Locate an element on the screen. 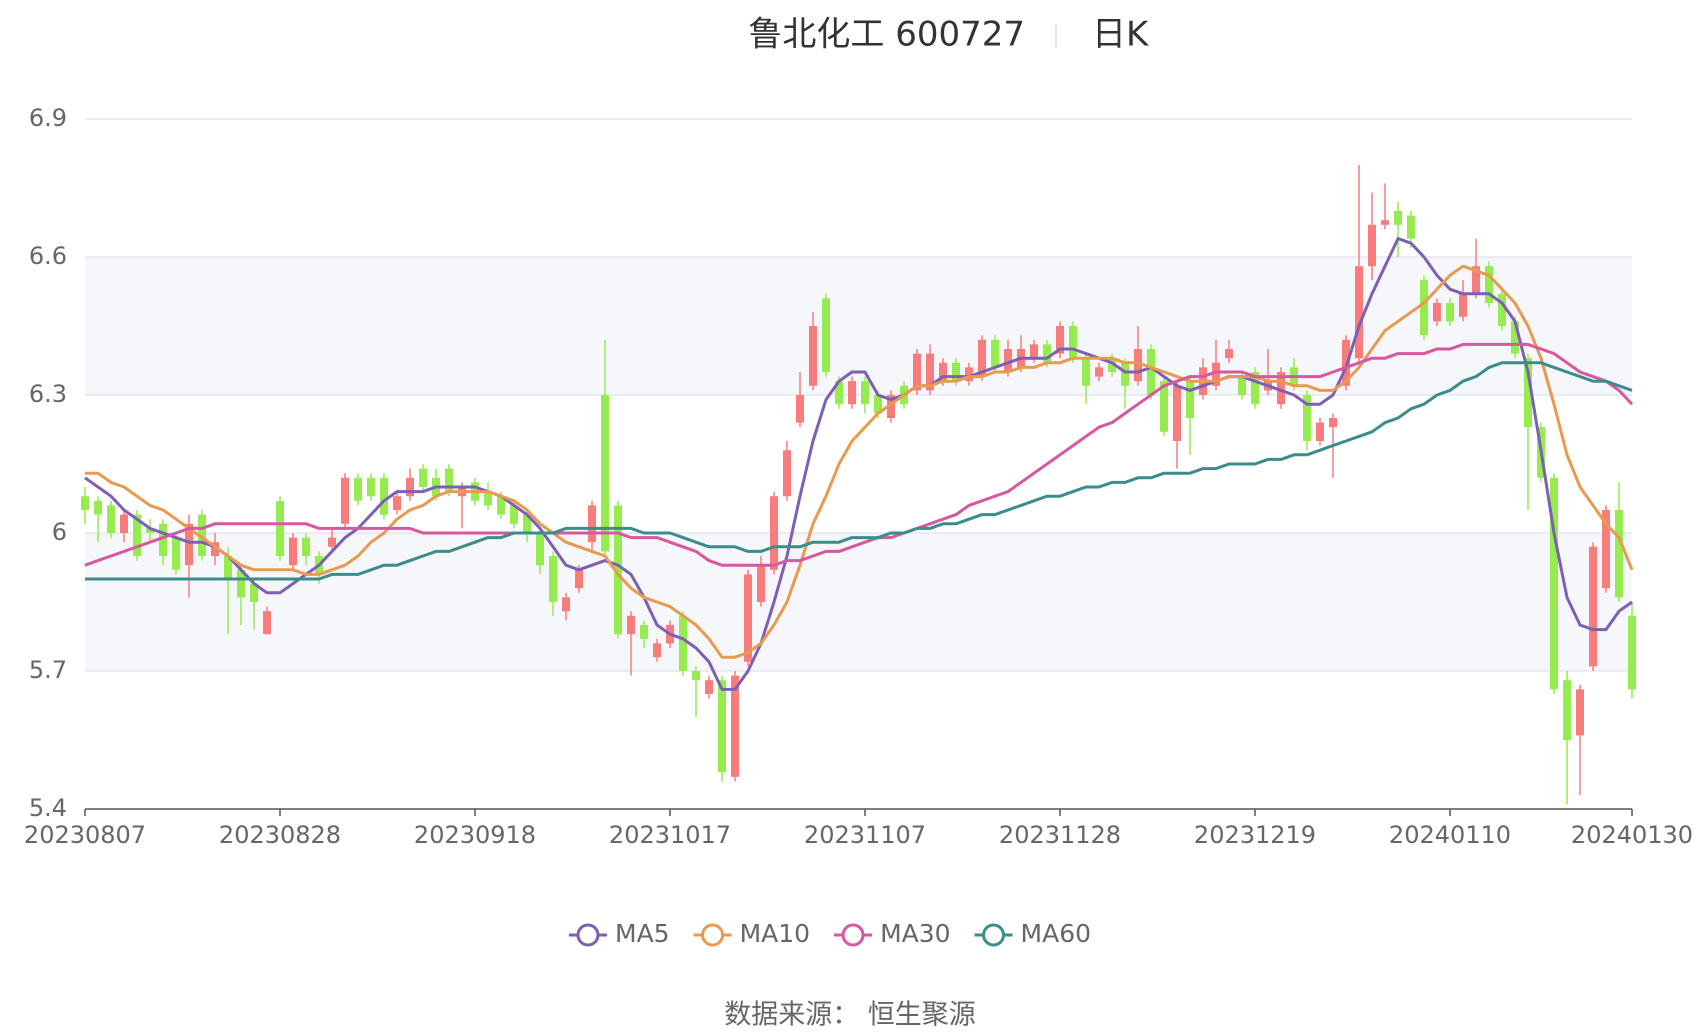  x-tick-label: 20240130 is located at coordinates (1632, 835).